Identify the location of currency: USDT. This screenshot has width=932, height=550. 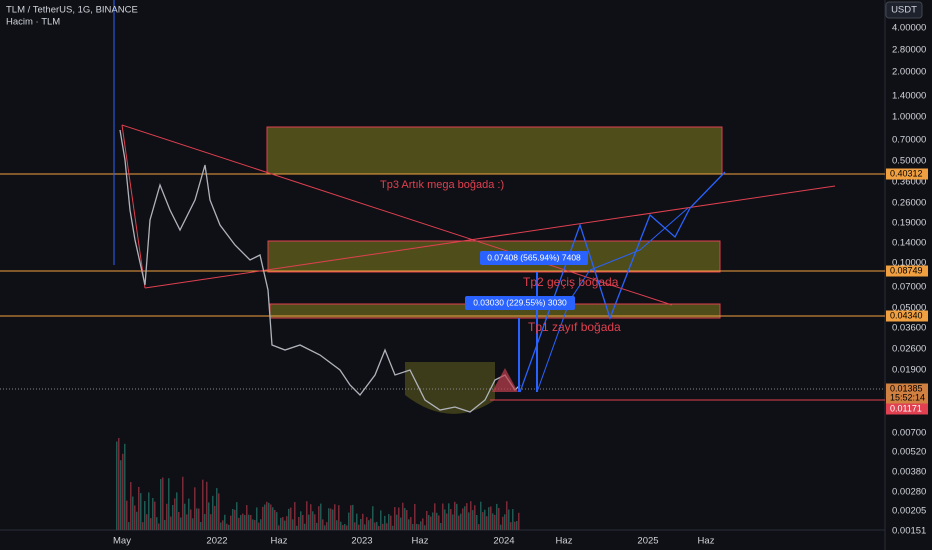
(904, 10).